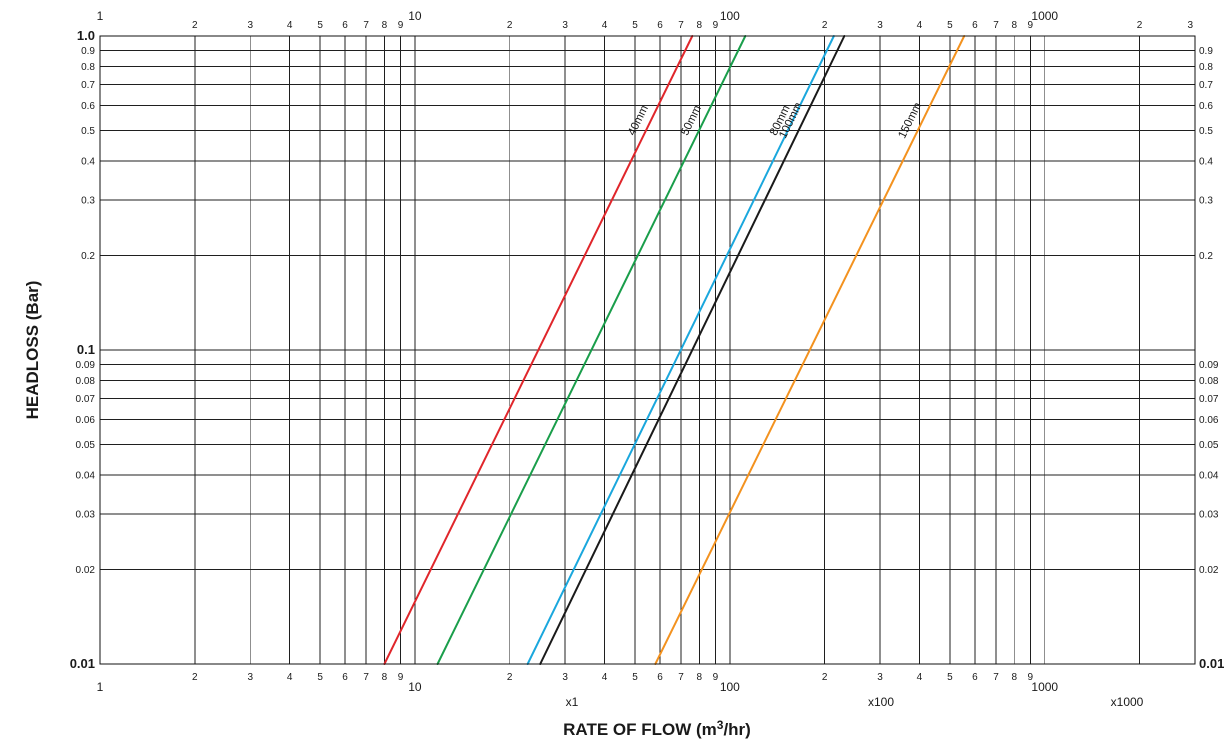 The height and width of the screenshot is (742, 1231). I want to click on y-tick-label-right: 0.02, so click(1209, 570).